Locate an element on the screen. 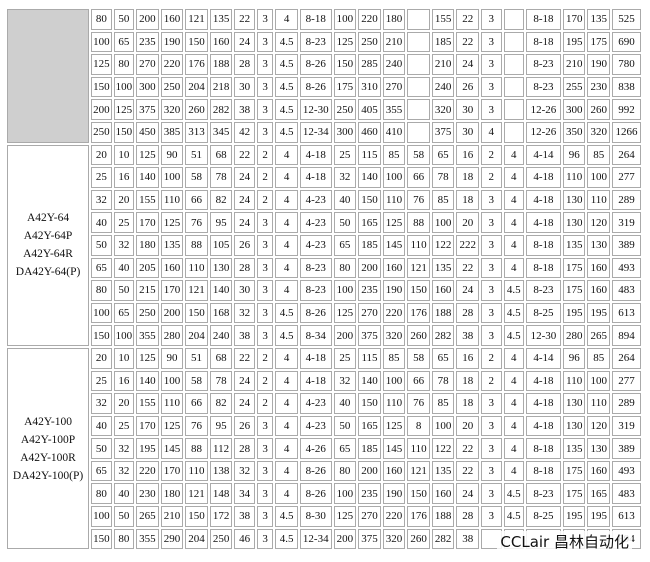 The image size is (650, 562). data-cell: 230 is located at coordinates (147, 494).